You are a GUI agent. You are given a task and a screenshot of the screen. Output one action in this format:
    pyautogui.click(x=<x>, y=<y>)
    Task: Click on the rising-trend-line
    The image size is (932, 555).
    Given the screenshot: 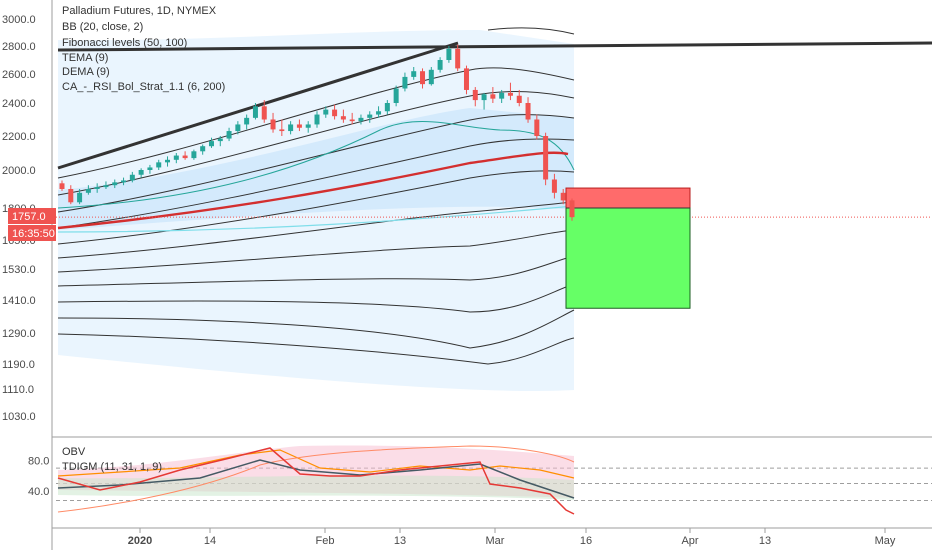 What is the action you would take?
    pyautogui.click(x=258, y=105)
    